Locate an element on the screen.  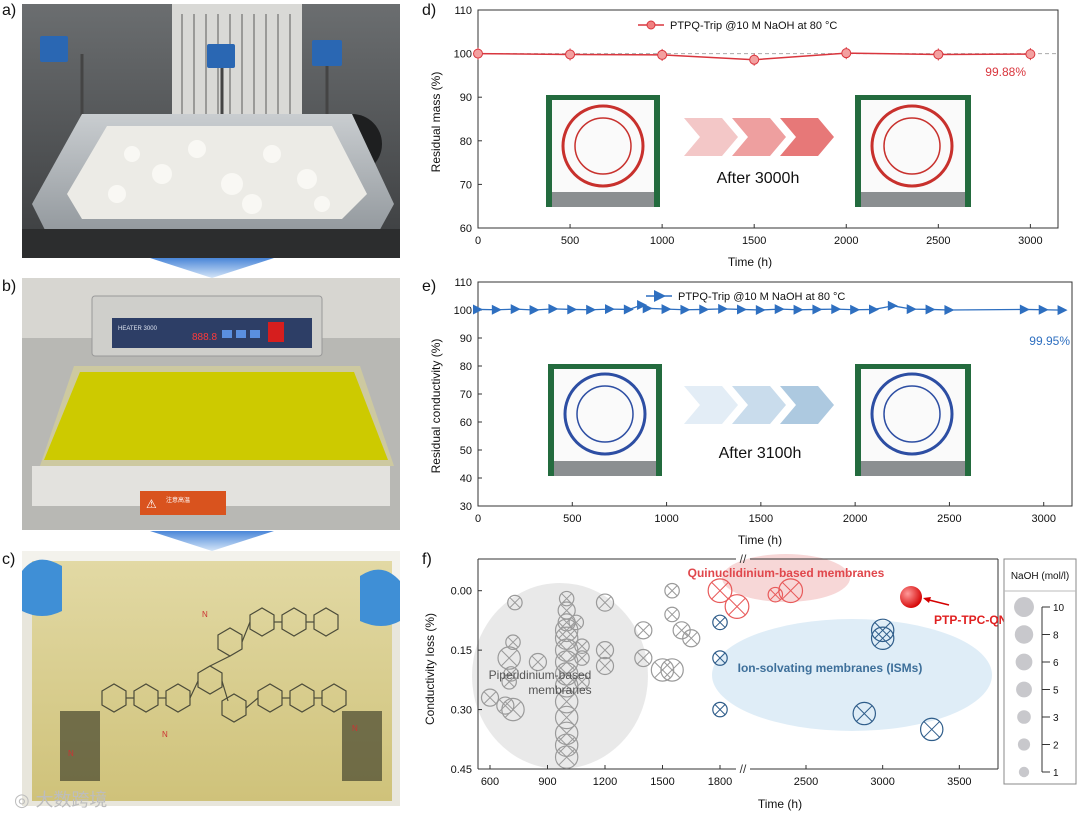
arrow-a-to-b is located at coordinates (212, 268).